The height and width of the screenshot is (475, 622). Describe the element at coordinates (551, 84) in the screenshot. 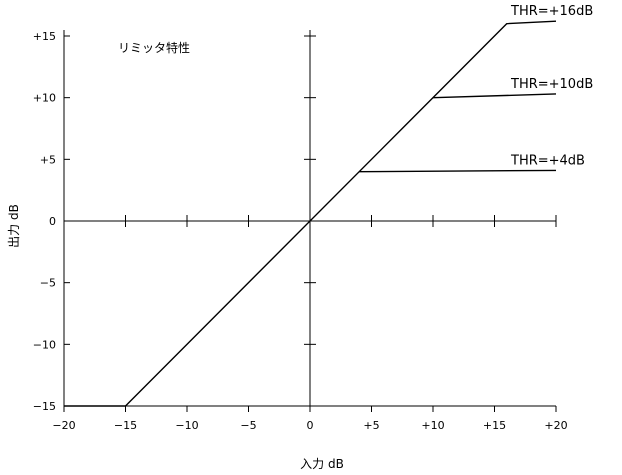

I see `series-label-1: THR=+10dB` at that location.